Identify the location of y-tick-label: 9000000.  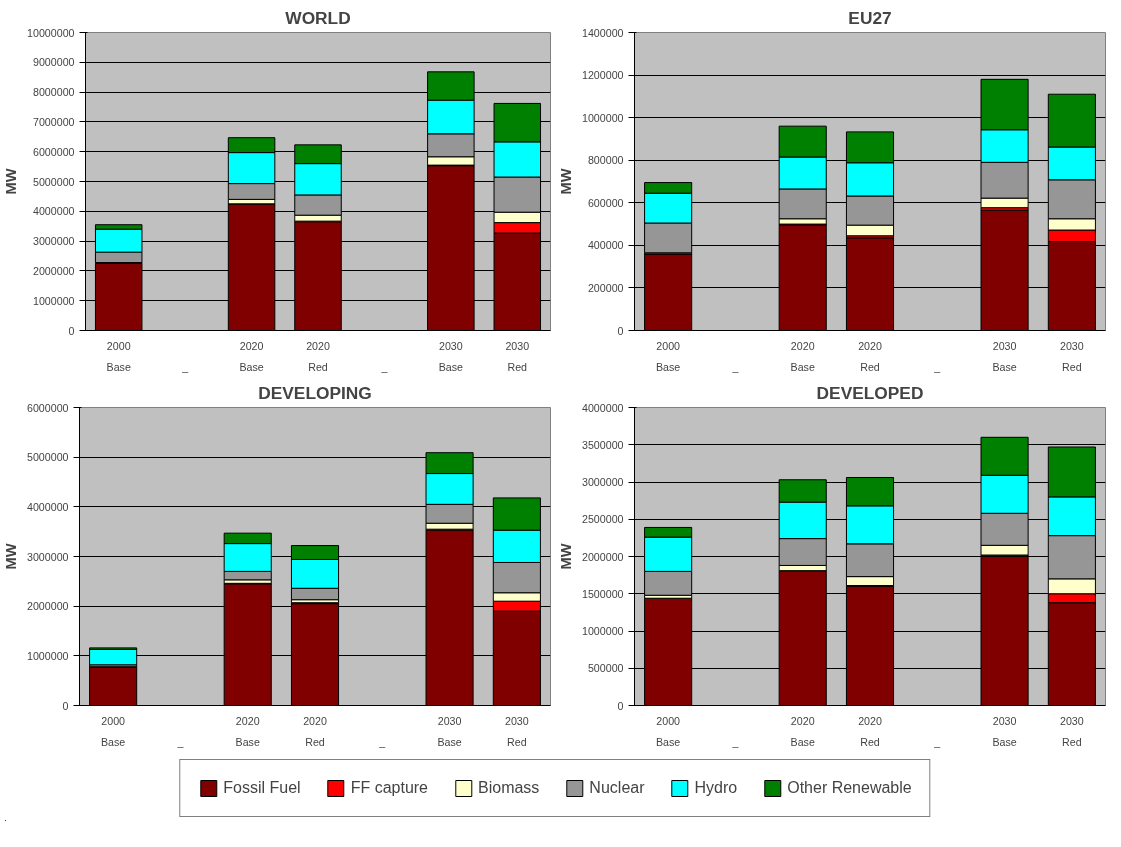
(54, 62).